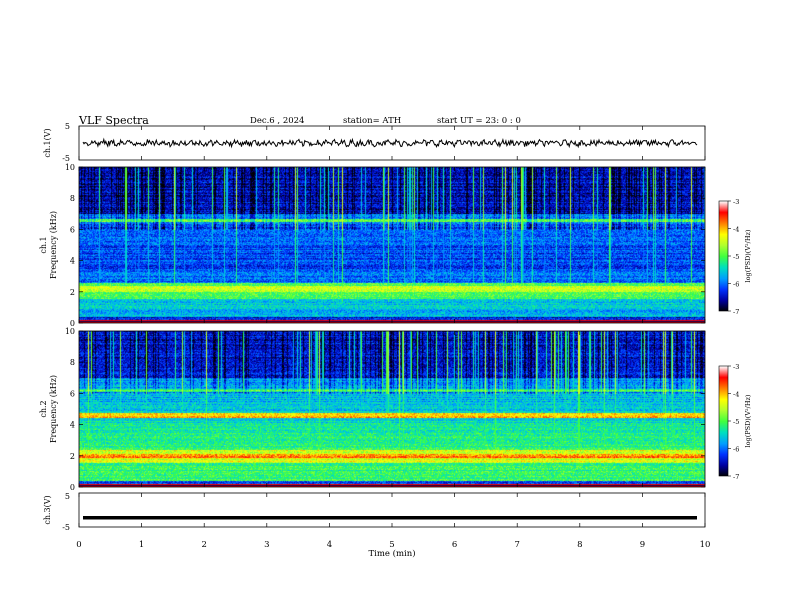 The height and width of the screenshot is (612, 792). What do you see at coordinates (748, 420) in the screenshot?
I see `ch2-colorbar-label: log(PSD)(V²/Hz)` at bounding box center [748, 420].